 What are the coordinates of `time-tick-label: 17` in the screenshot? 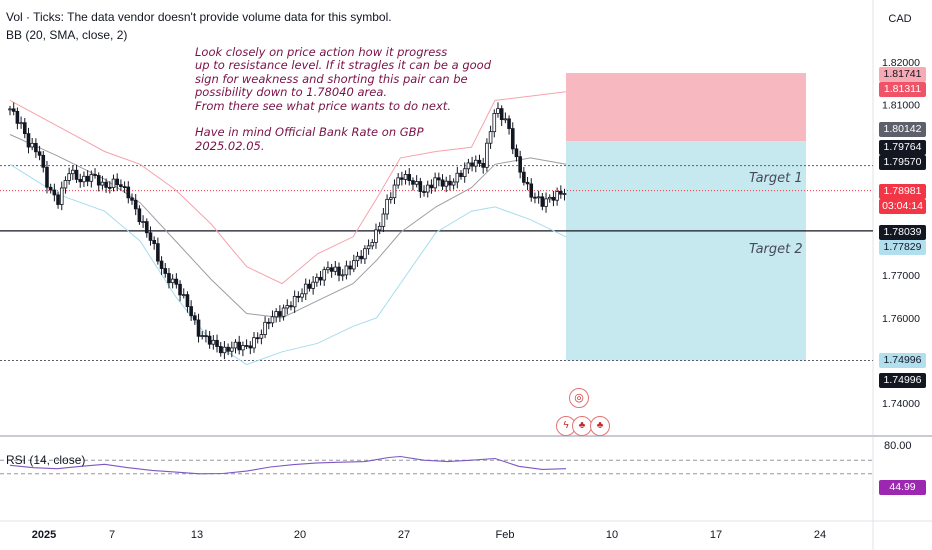 It's located at (716, 535).